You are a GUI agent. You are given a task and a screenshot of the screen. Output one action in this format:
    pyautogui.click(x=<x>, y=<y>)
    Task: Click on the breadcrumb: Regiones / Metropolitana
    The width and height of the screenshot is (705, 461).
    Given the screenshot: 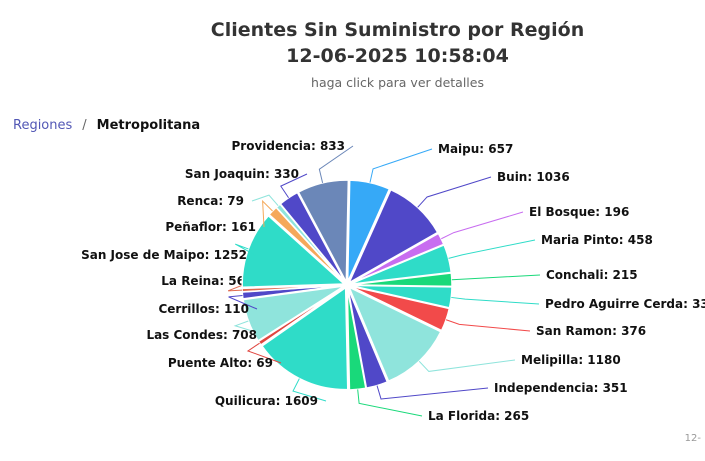 What is the action you would take?
    pyautogui.click(x=106, y=125)
    